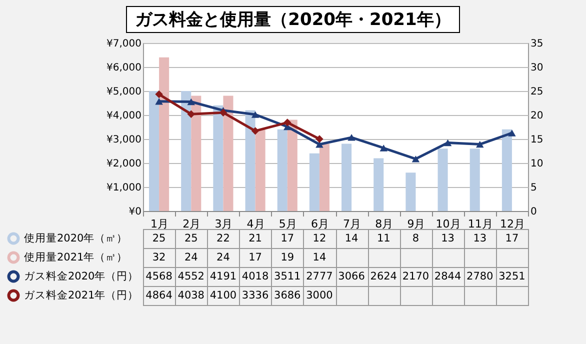 This screenshot has height=344, width=586. Describe the element at coordinates (76, 238) in the screenshot. I see `legend-label: 使用量2020年（㎥）` at that location.